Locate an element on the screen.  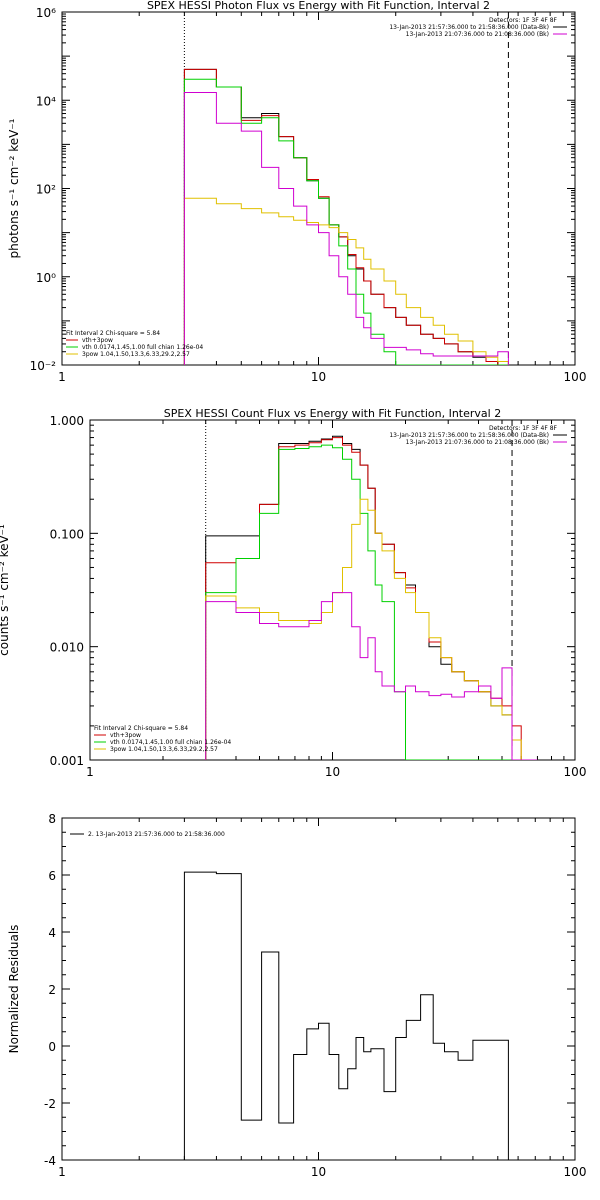
y-tick-label: 8 is located at coordinates (52, 819).